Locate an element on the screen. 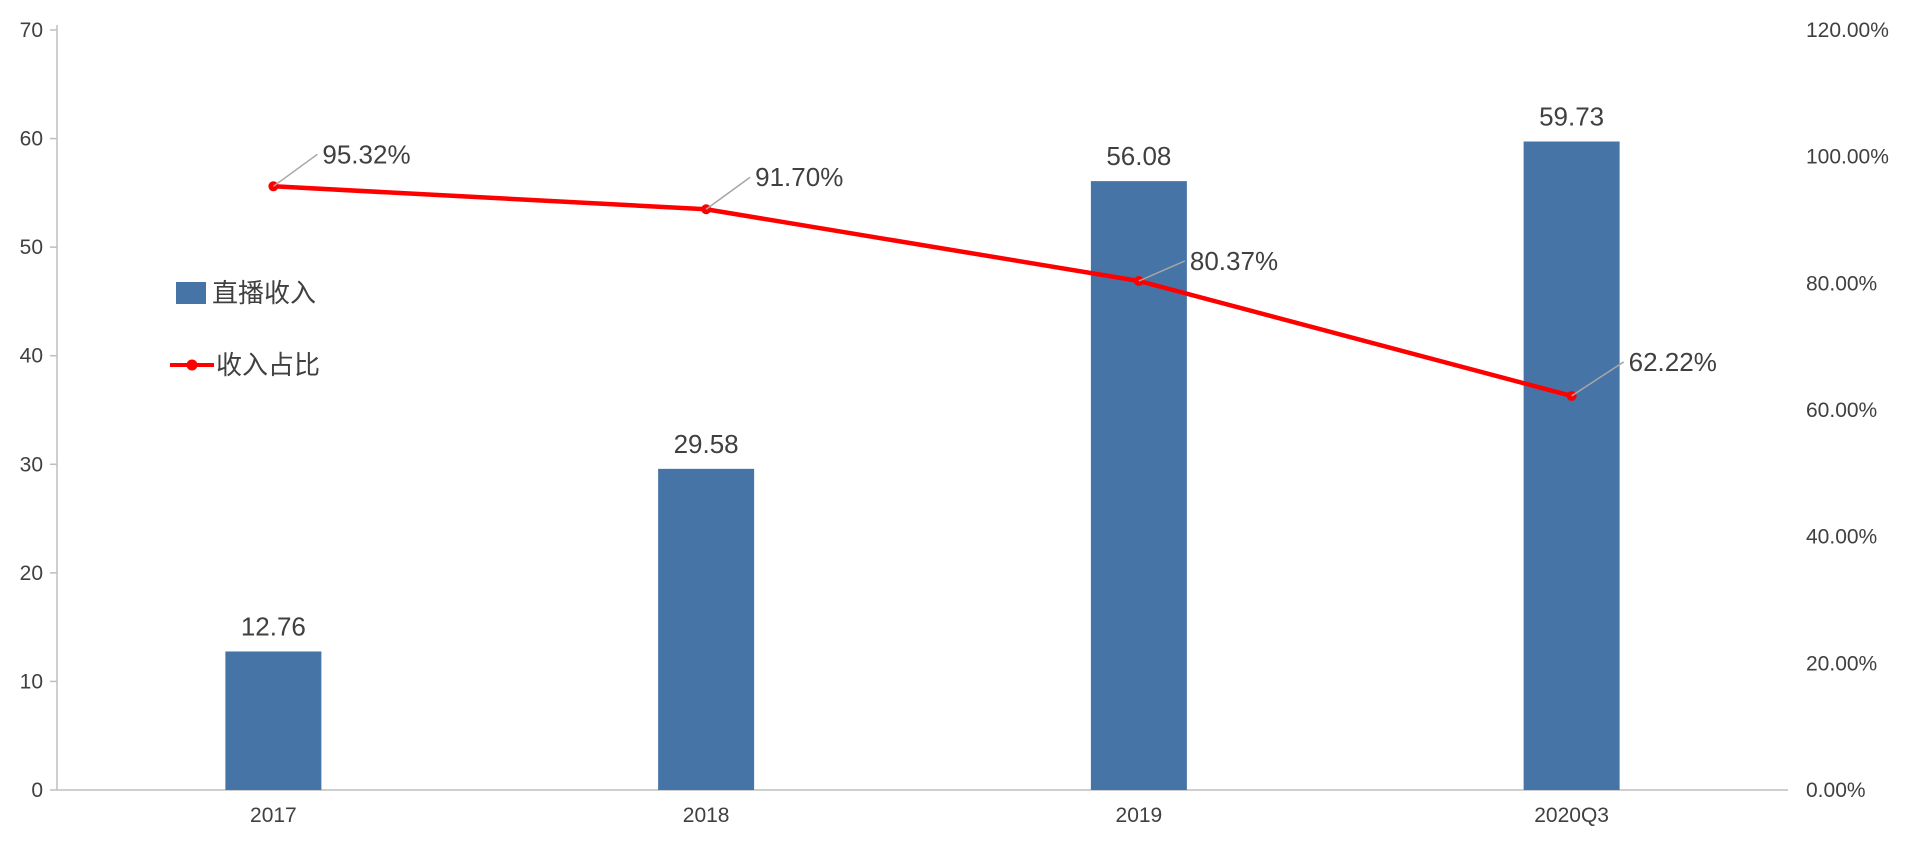  legend-label-bar: 直播收入 is located at coordinates (264, 293).